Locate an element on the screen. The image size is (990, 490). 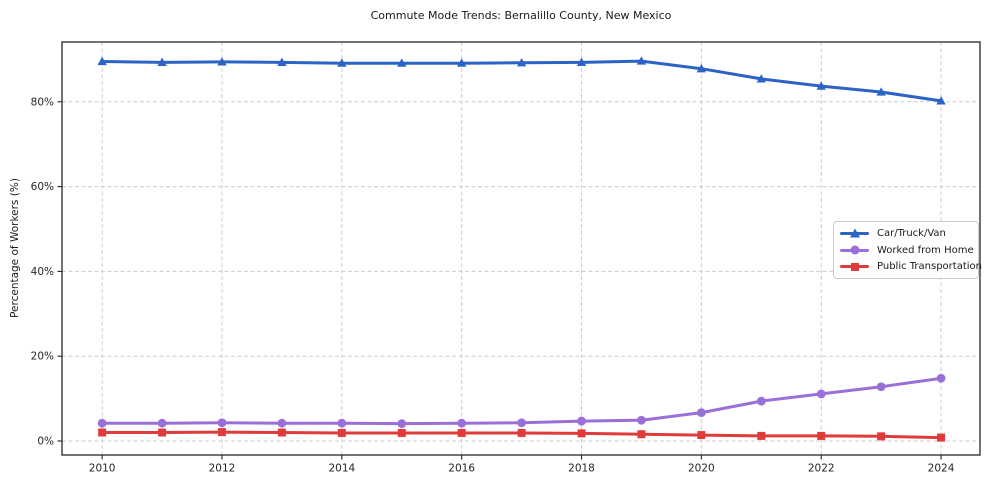
legend-label: Public Transportation is located at coordinates (929, 267).